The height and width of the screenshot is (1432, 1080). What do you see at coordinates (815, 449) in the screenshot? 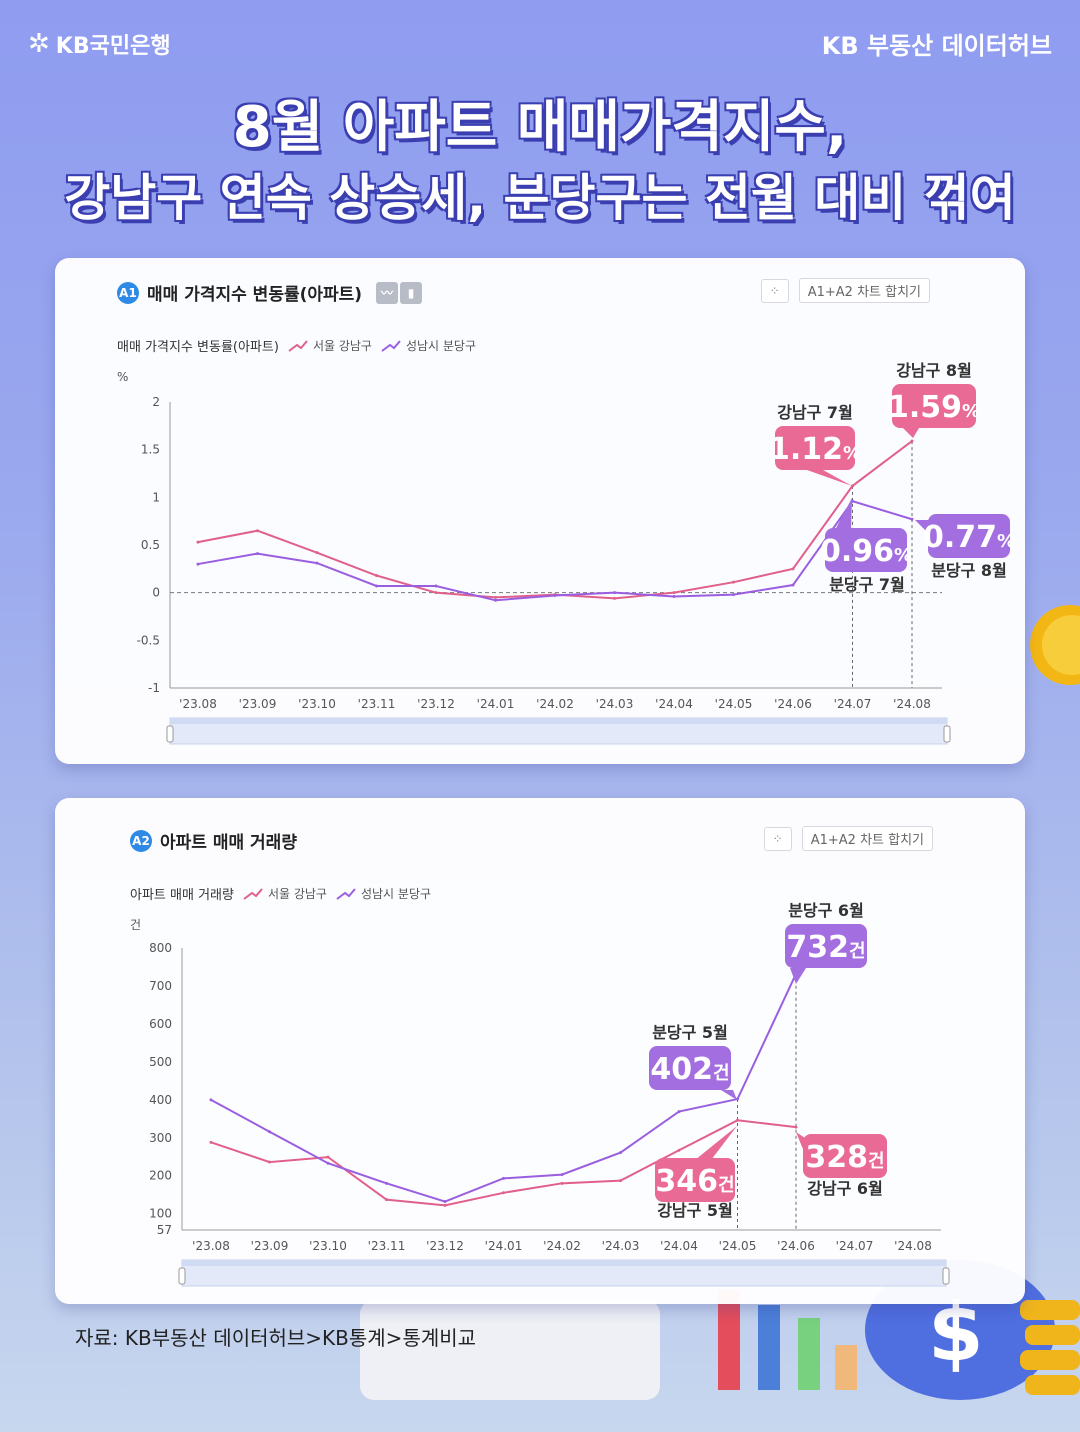
I see `callout-value: 1.12%` at bounding box center [815, 449].